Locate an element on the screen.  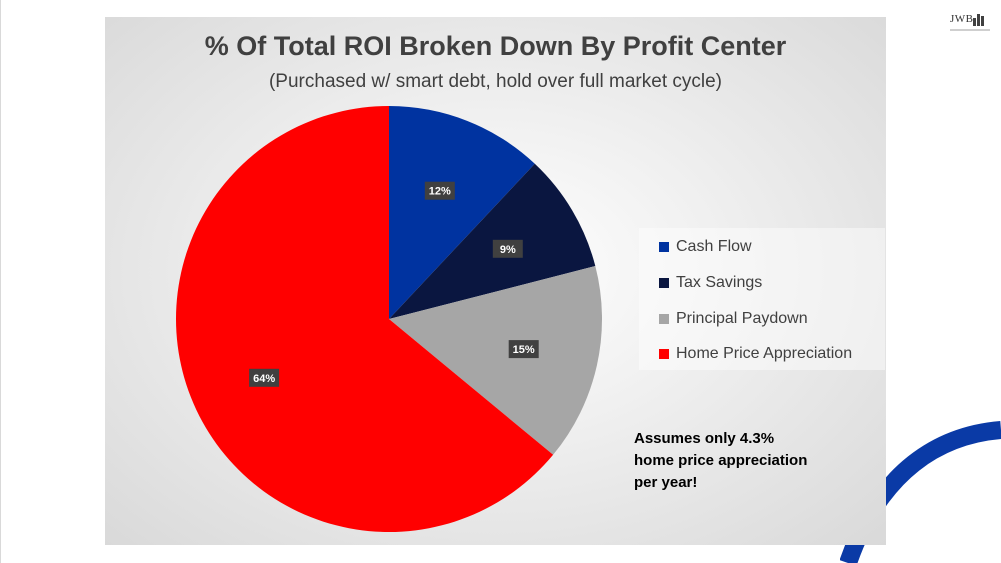
note-line: per year! is located at coordinates (666, 482).